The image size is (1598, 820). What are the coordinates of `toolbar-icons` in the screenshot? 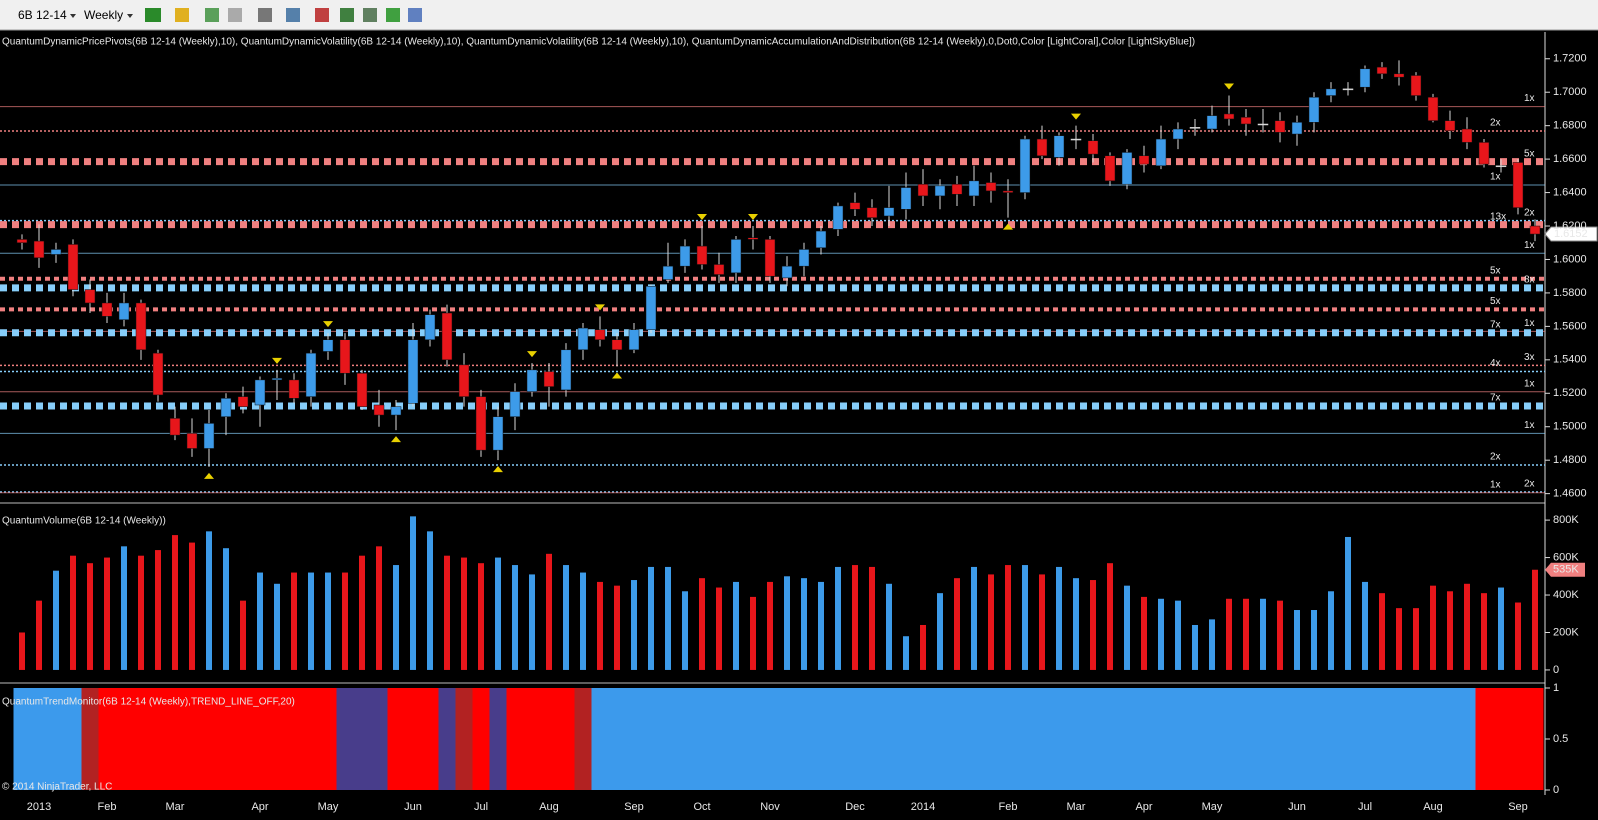 It's located at (283, 15).